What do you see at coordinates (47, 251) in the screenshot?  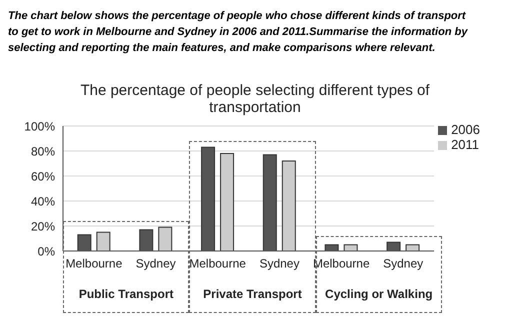 I see `y-tick-label: 0%` at bounding box center [47, 251].